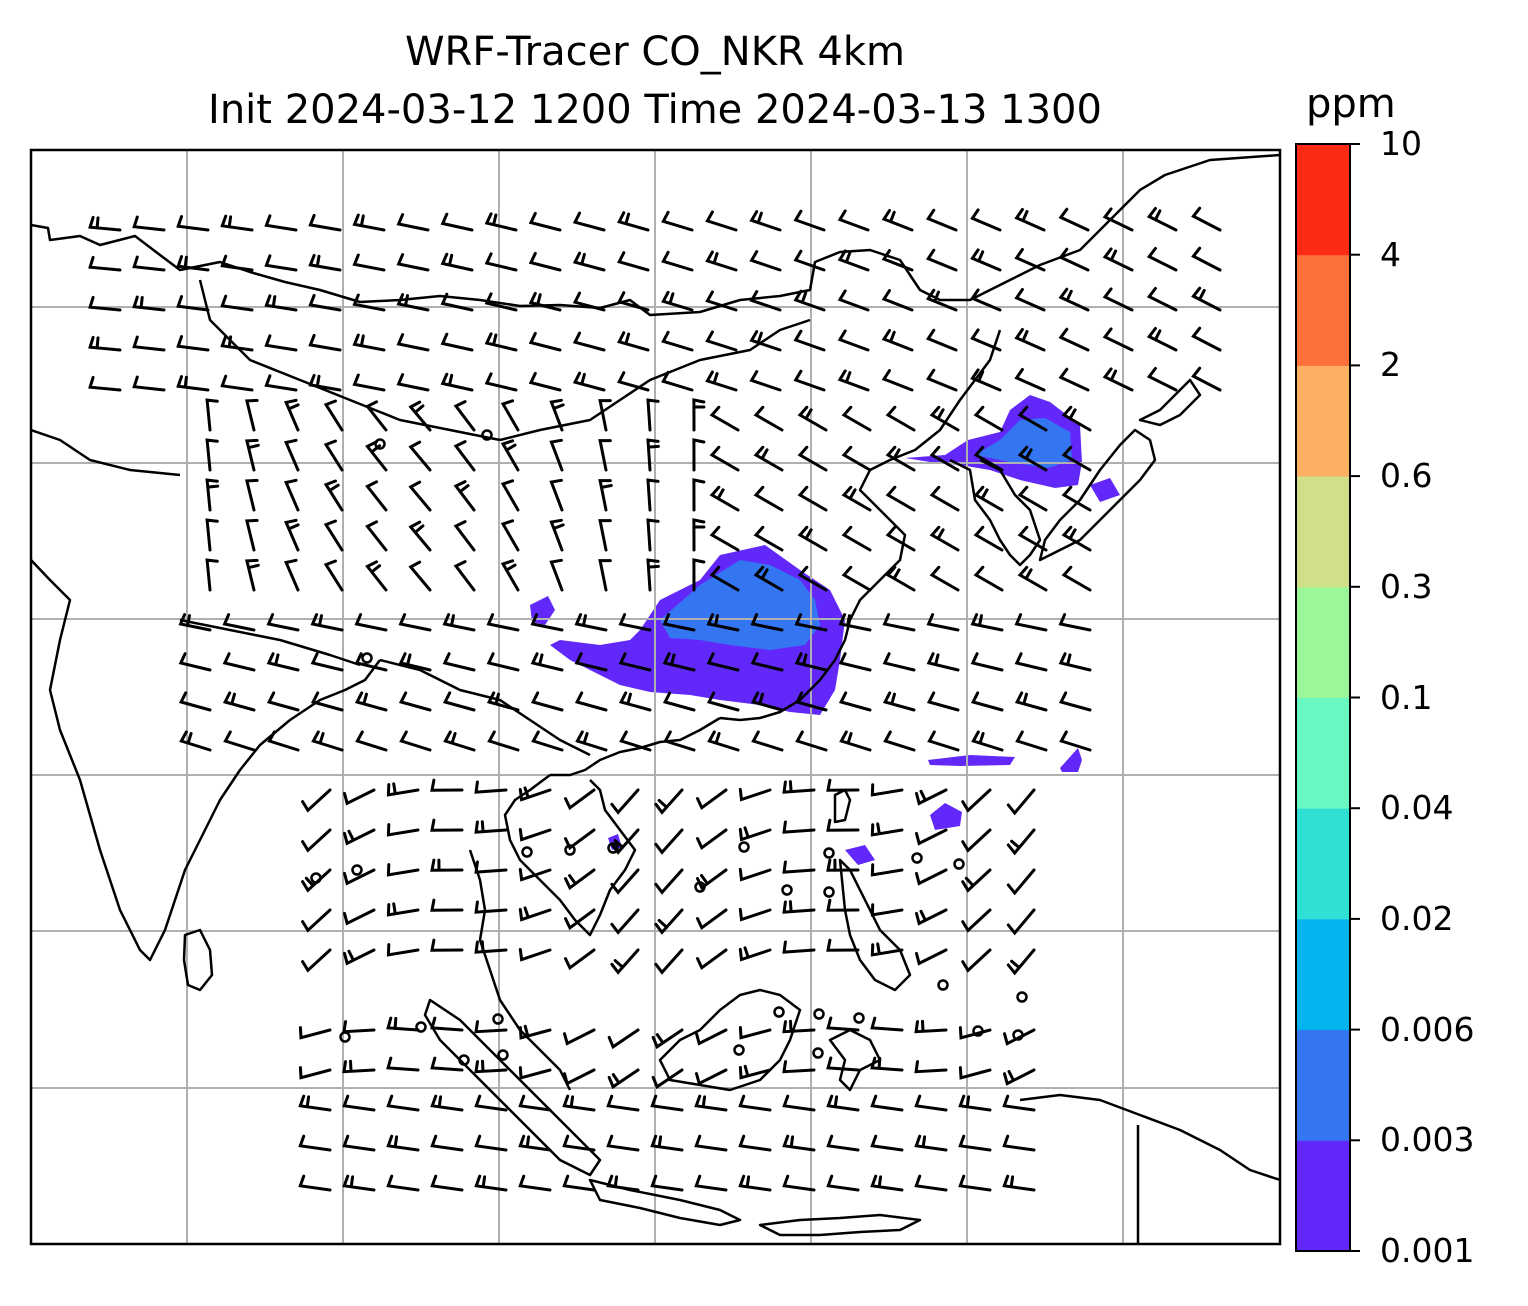 The height and width of the screenshot is (1306, 1528). Describe the element at coordinates (740, 605) in the screenshot. I see `plume-south-china-core` at that location.